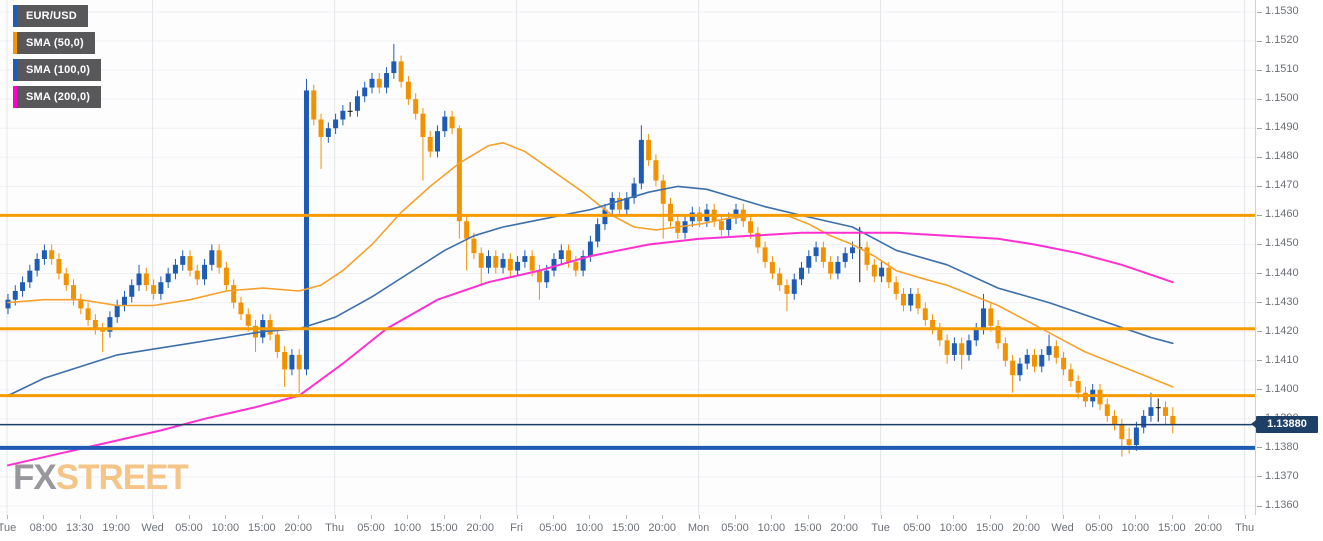 The image size is (1323, 541). I want to click on legend-item-instrument: EUR/USD, so click(50, 16).